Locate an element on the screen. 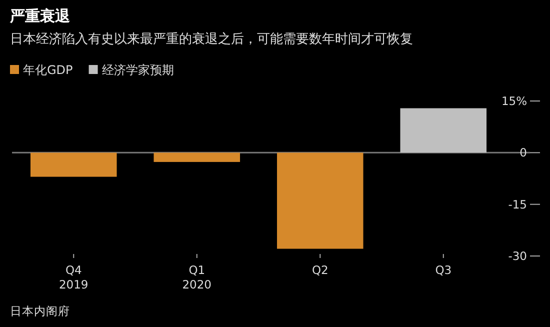 This screenshot has width=550, height=327. x-tick-label: Q4 2019 is located at coordinates (73, 277).